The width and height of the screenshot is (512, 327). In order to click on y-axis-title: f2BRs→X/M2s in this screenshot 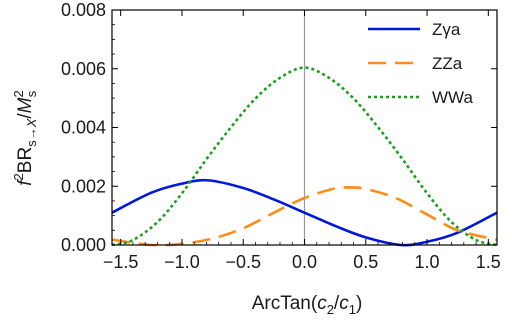, I will do `click(25, 137)`.